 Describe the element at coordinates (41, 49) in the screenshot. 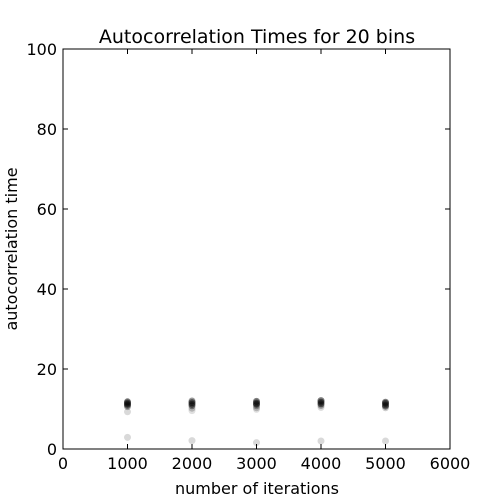

I see `y-tick-label: 100` at that location.